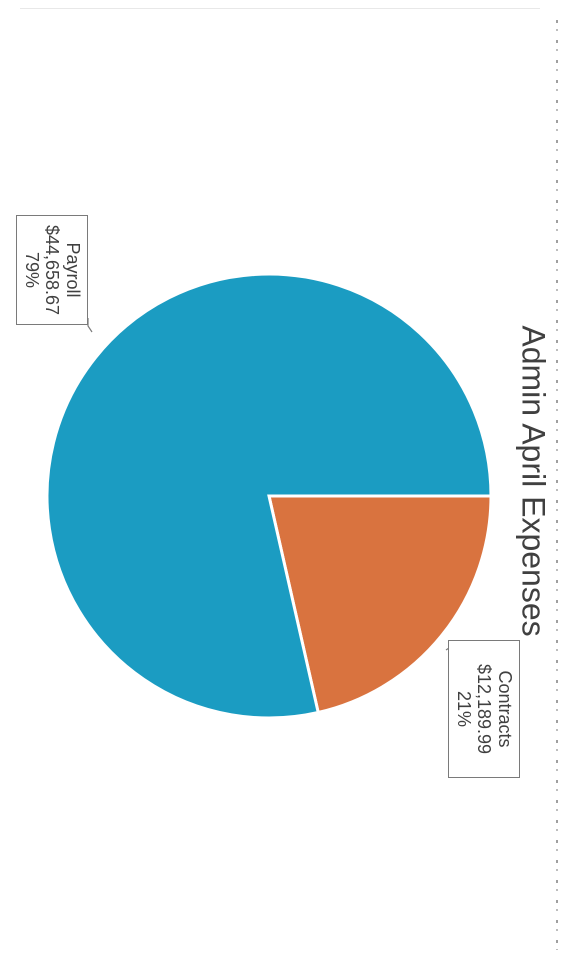 Image resolution: width=567 pixels, height=962 pixels. I want to click on scan-artifact-right-edge, so click(557, 485).